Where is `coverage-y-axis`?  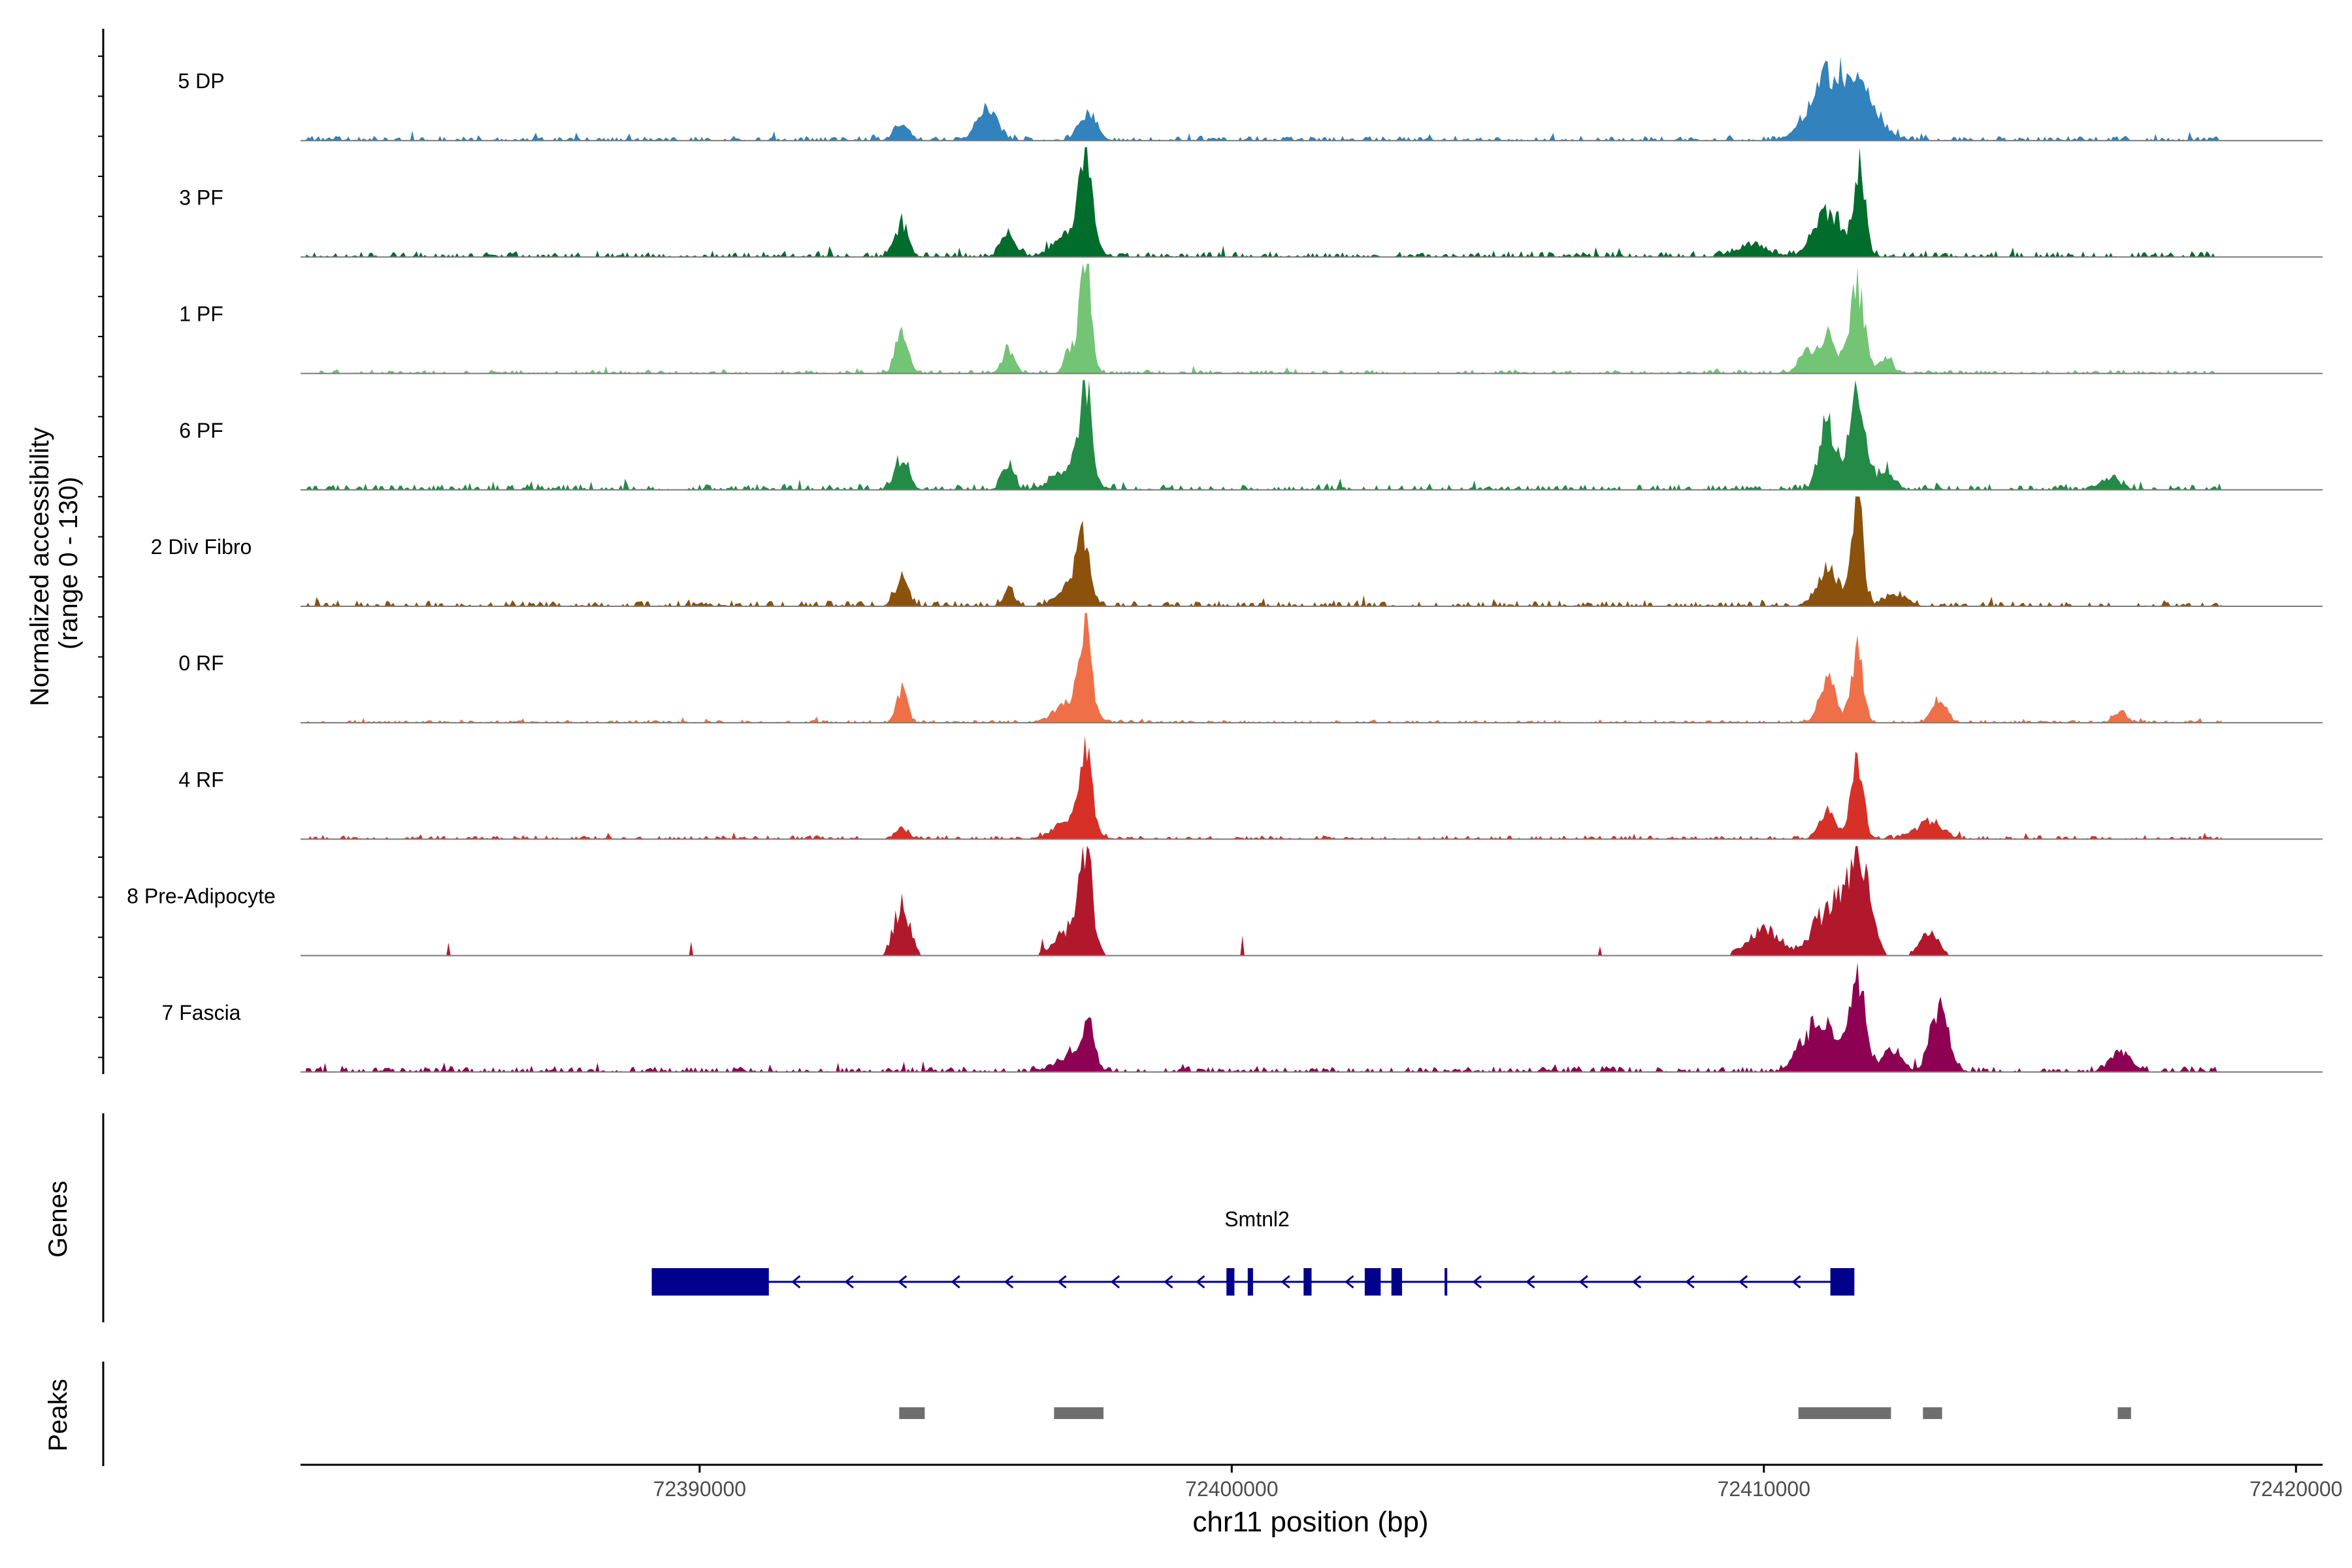
coverage-y-axis is located at coordinates (101, 551).